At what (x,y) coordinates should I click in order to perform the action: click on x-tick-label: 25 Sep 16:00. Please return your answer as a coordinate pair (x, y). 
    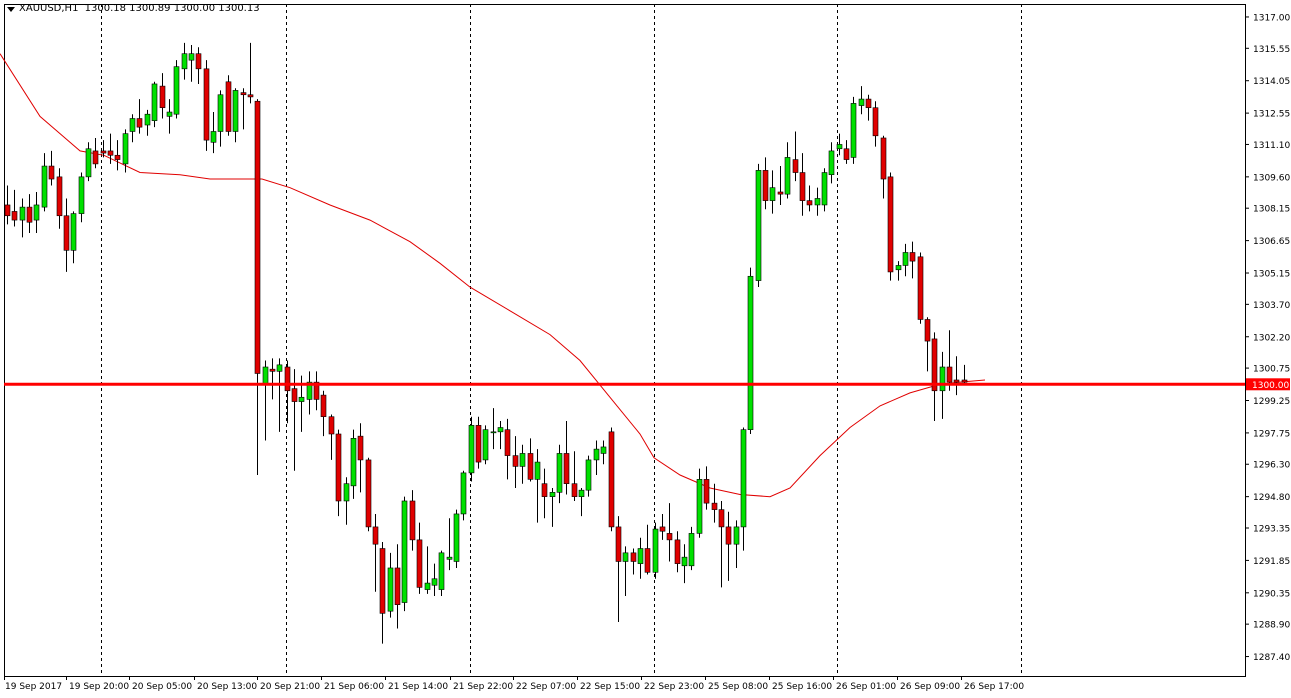
    Looking at the image, I should click on (802, 687).